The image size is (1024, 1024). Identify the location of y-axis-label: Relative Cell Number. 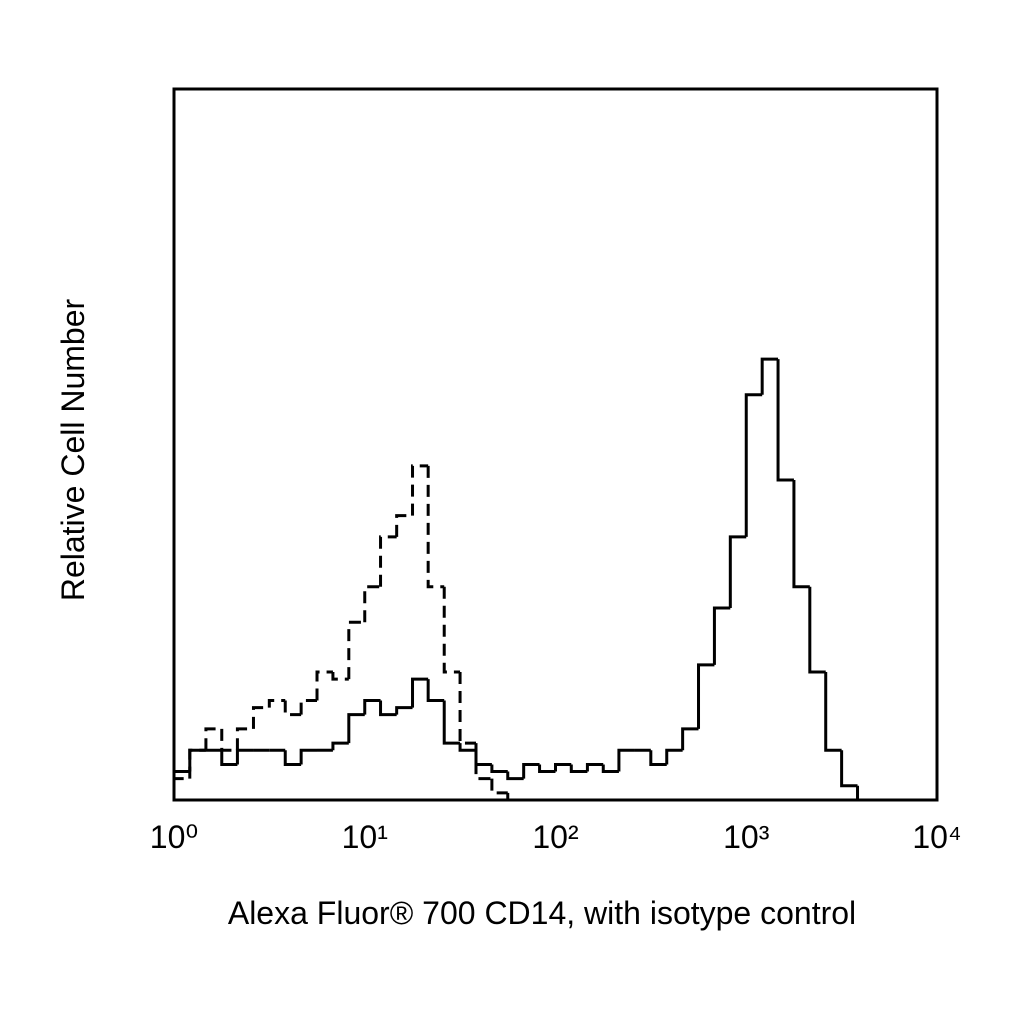
(73, 449).